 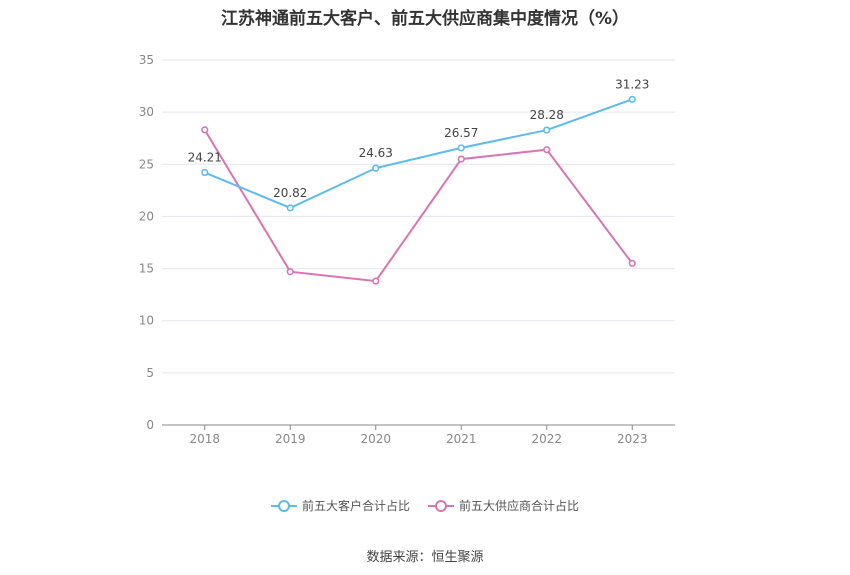 I want to click on data-source: 数据来源：恒生聚源, so click(x=425, y=557).